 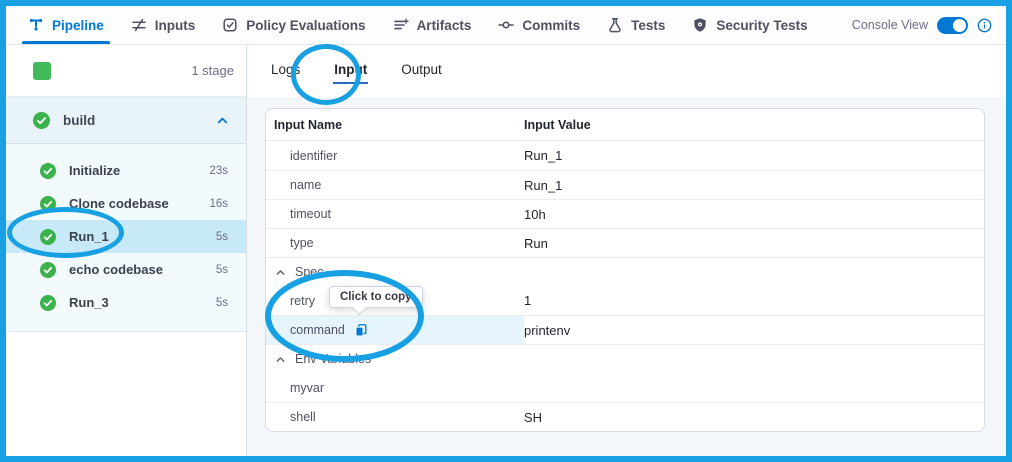 What do you see at coordinates (212, 70) in the screenshot?
I see `stage-count: 1 stage` at bounding box center [212, 70].